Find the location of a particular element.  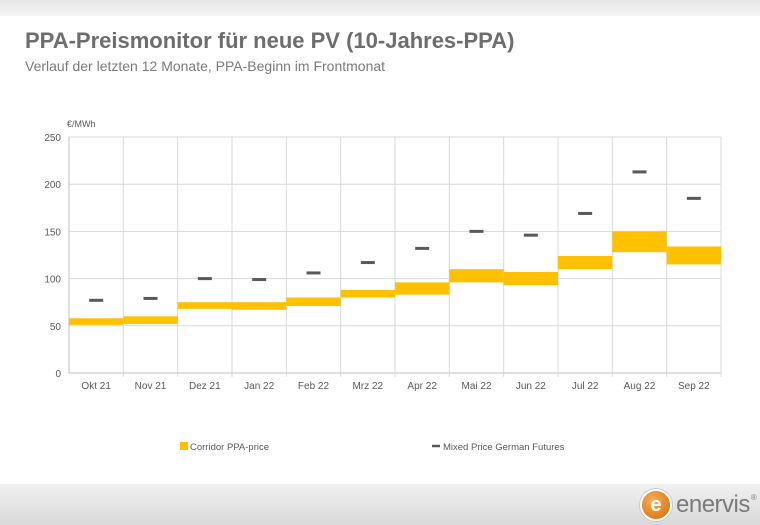

x-tick-label: Aug 22 is located at coordinates (640, 386).